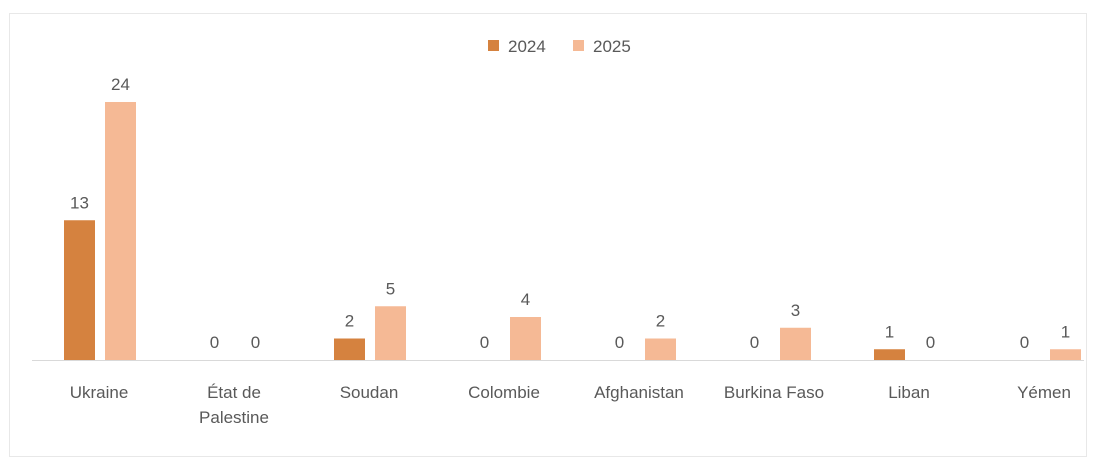 Image resolution: width=1096 pixels, height=463 pixels. I want to click on category-label-line: Yémen, so click(1044, 392).